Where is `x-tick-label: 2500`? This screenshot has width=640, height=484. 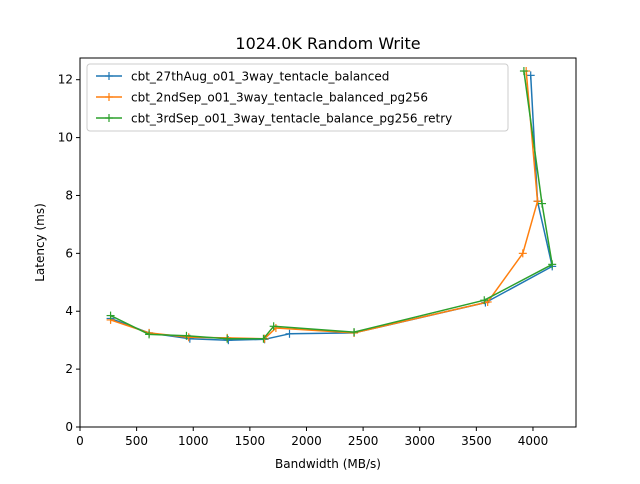 x-tick-label: 2500 is located at coordinates (363, 441).